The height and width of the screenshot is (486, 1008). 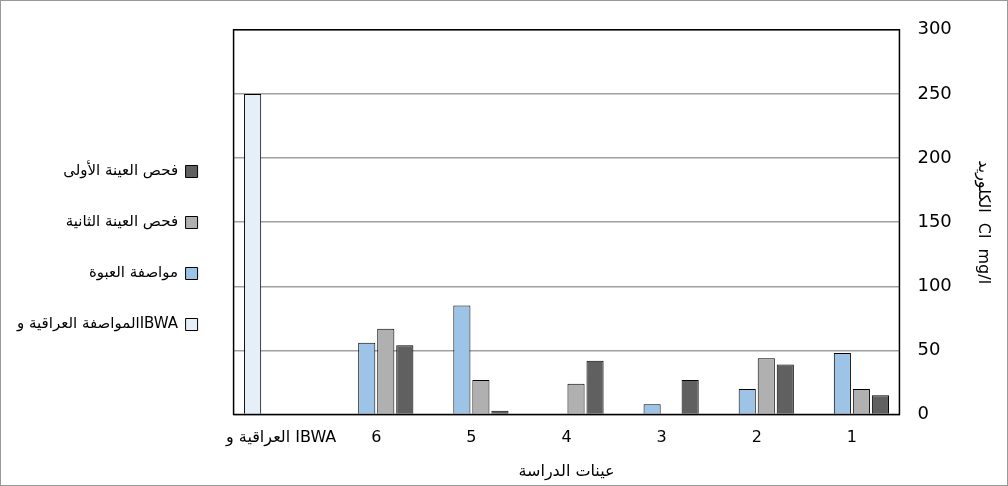 What do you see at coordinates (133, 272) in the screenshot?
I see `legend-label: مواصفة العبوة` at bounding box center [133, 272].